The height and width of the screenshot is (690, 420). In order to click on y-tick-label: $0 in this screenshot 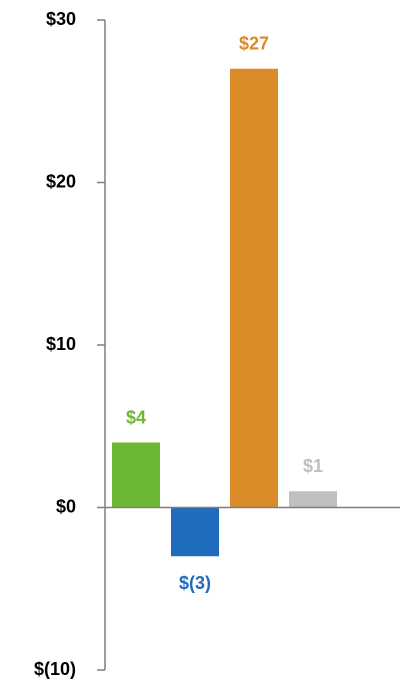, I will do `click(66, 506)`.